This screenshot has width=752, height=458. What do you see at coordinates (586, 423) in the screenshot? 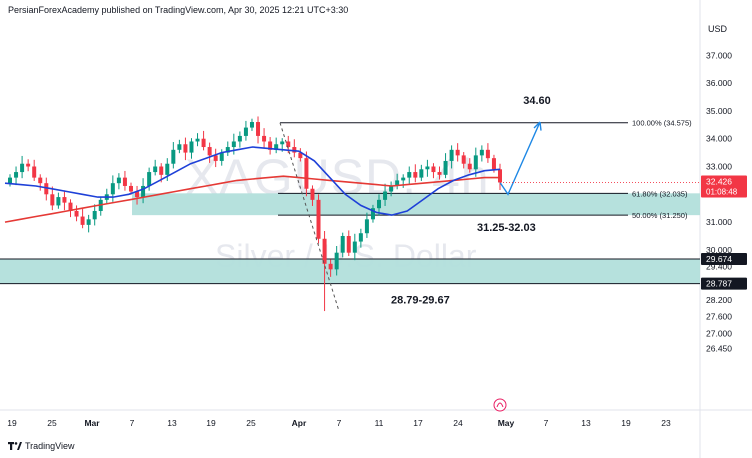
I see `time-axis-tick-label: 13` at bounding box center [586, 423].